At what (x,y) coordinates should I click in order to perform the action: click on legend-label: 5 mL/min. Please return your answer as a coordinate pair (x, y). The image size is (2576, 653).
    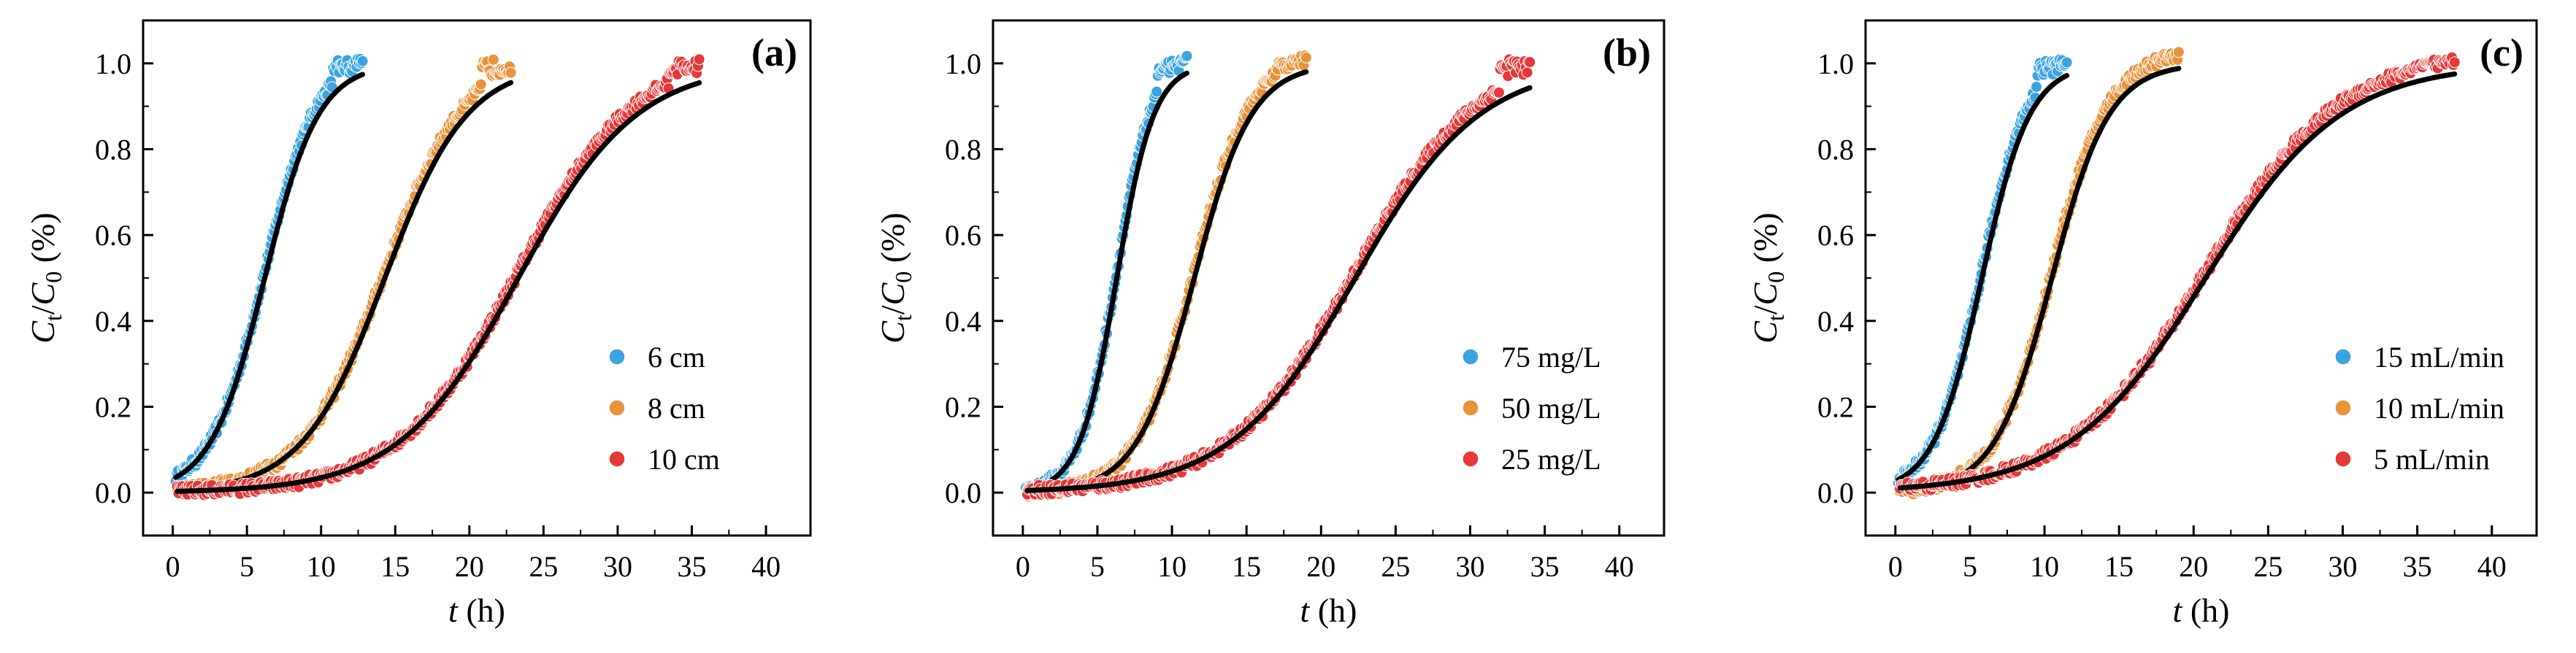
    Looking at the image, I should click on (2432, 459).